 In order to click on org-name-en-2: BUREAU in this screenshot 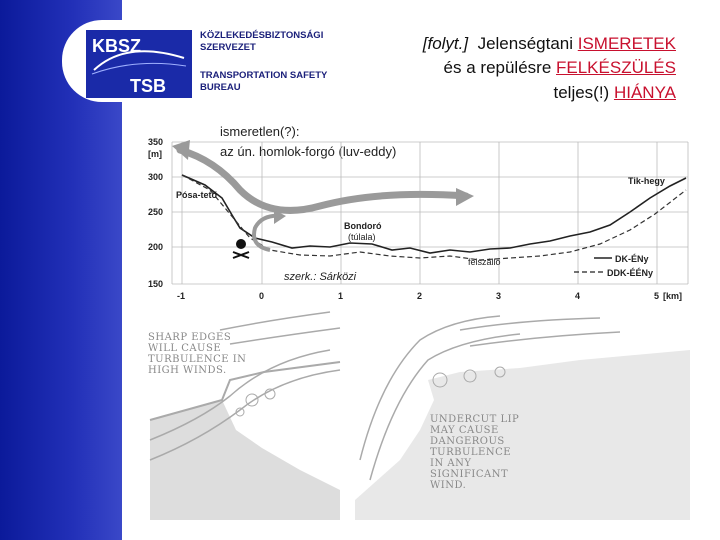, I will do `click(220, 87)`.